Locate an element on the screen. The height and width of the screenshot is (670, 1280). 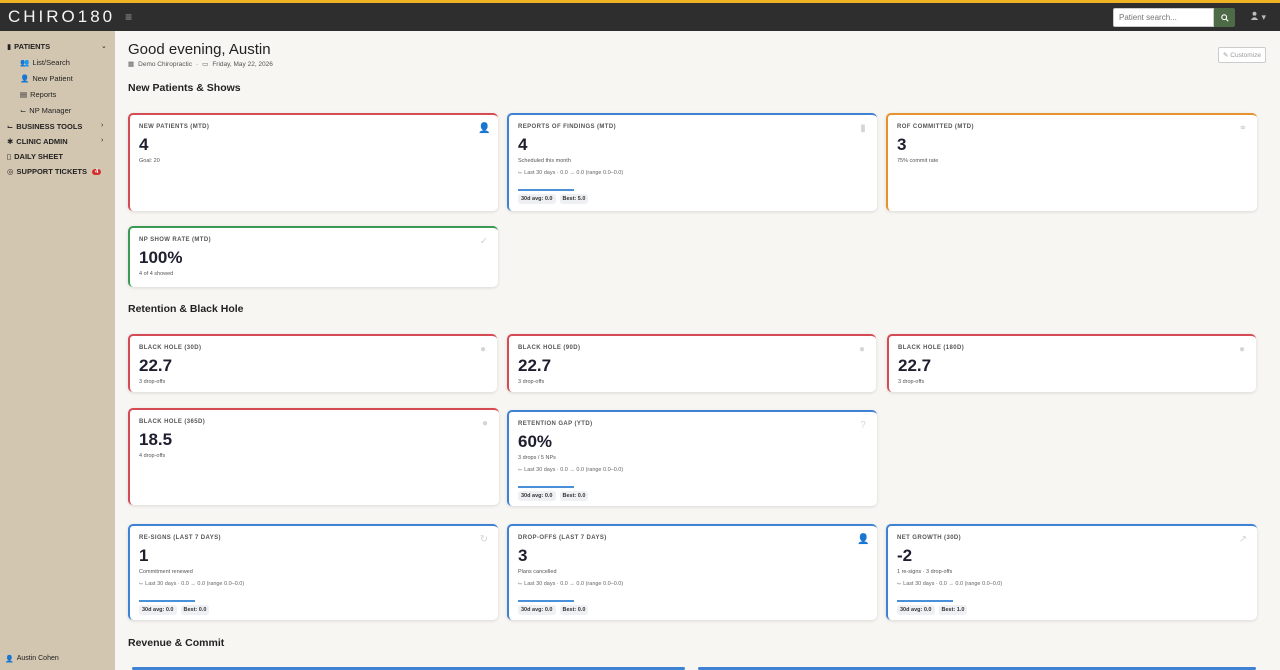
section-title-retention: Retention & Black Hole is located at coordinates (186, 309).